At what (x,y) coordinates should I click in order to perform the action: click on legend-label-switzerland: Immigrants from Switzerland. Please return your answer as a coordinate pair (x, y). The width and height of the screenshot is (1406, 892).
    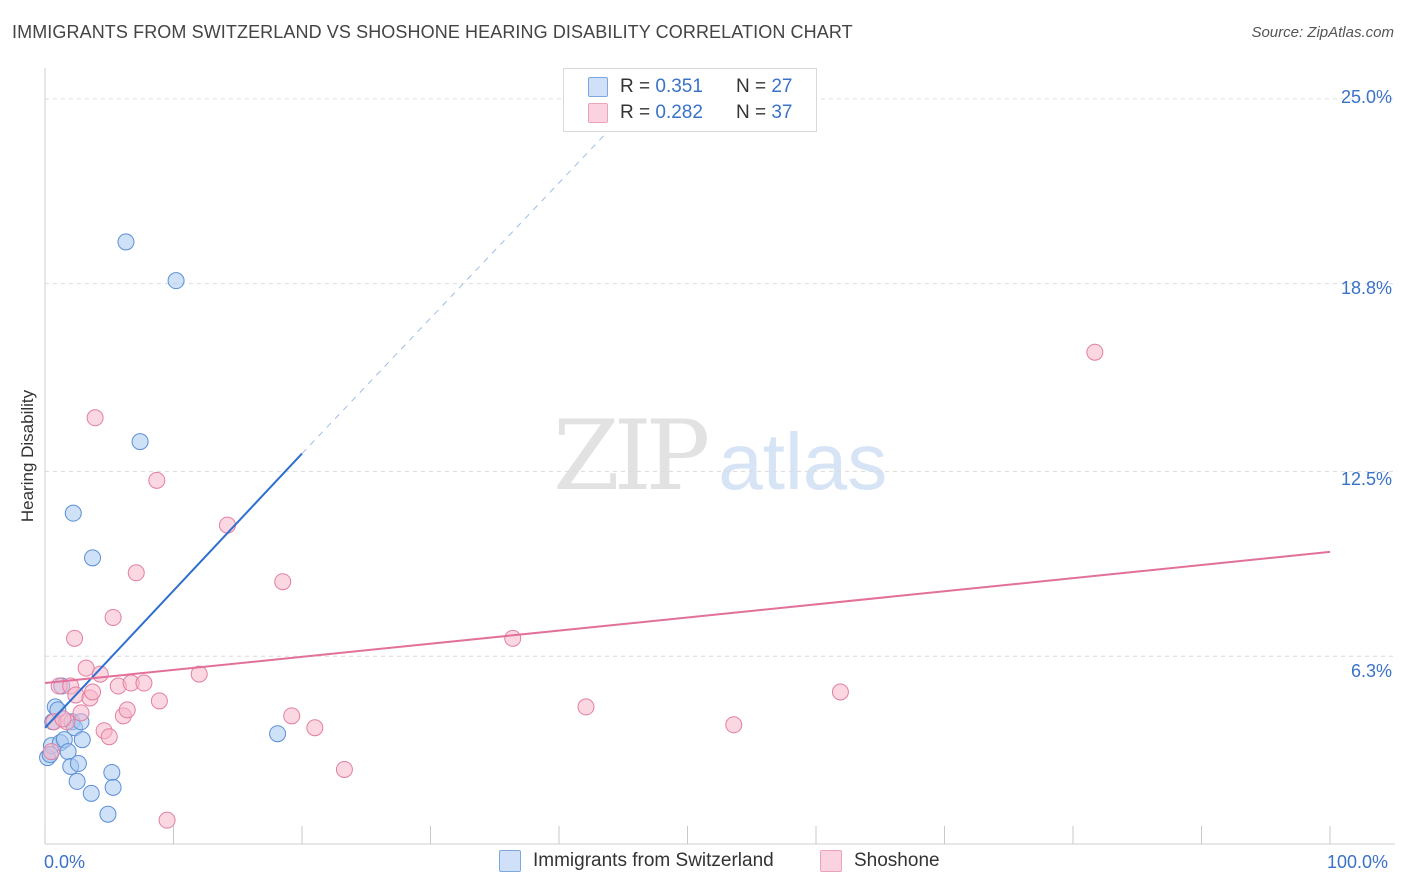
    Looking at the image, I should click on (653, 860).